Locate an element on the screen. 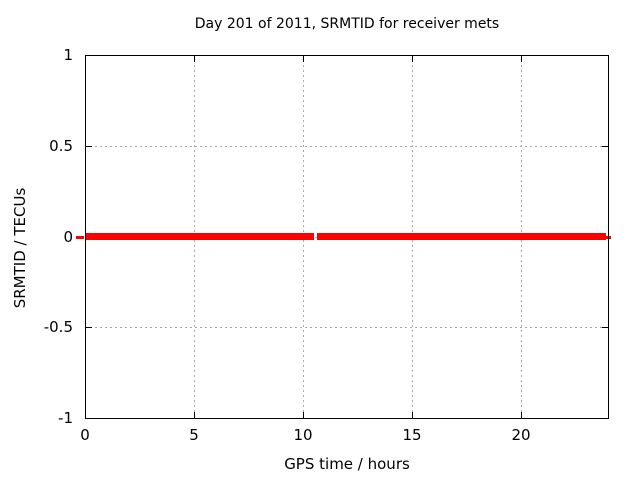  y-tick-label: 0.5 is located at coordinates (61, 146).